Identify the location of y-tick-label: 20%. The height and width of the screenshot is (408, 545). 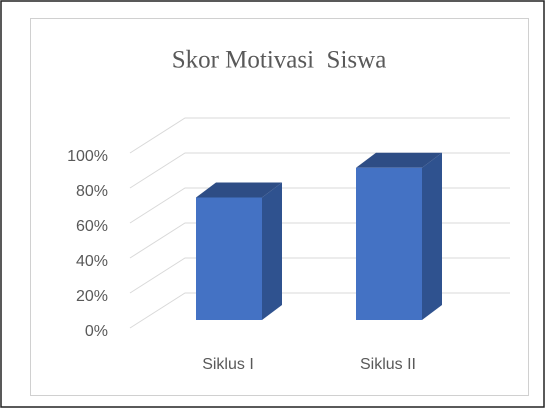
(92, 296).